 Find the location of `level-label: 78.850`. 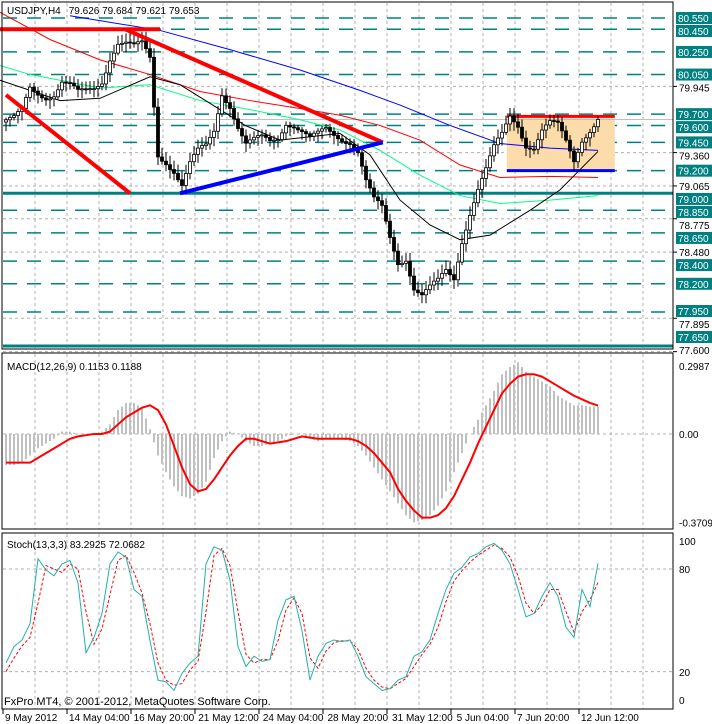

level-label: 78.850 is located at coordinates (693, 213).